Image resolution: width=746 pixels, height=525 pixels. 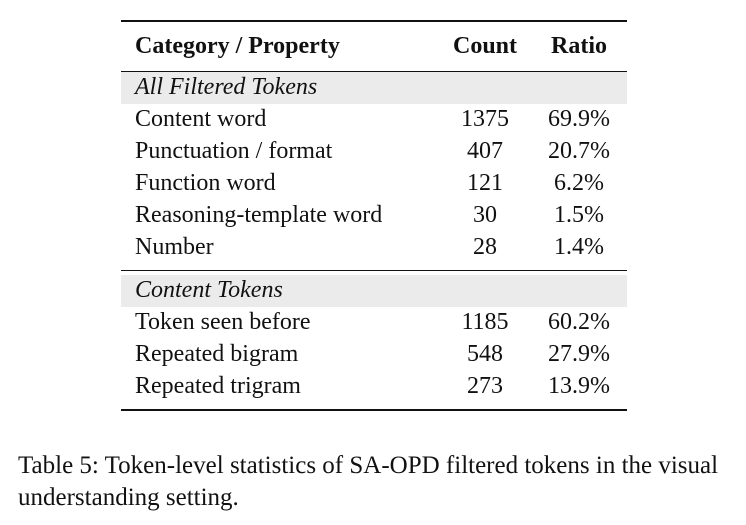 I want to click on table-row: Function word 121 6.2%, so click(x=374, y=184).